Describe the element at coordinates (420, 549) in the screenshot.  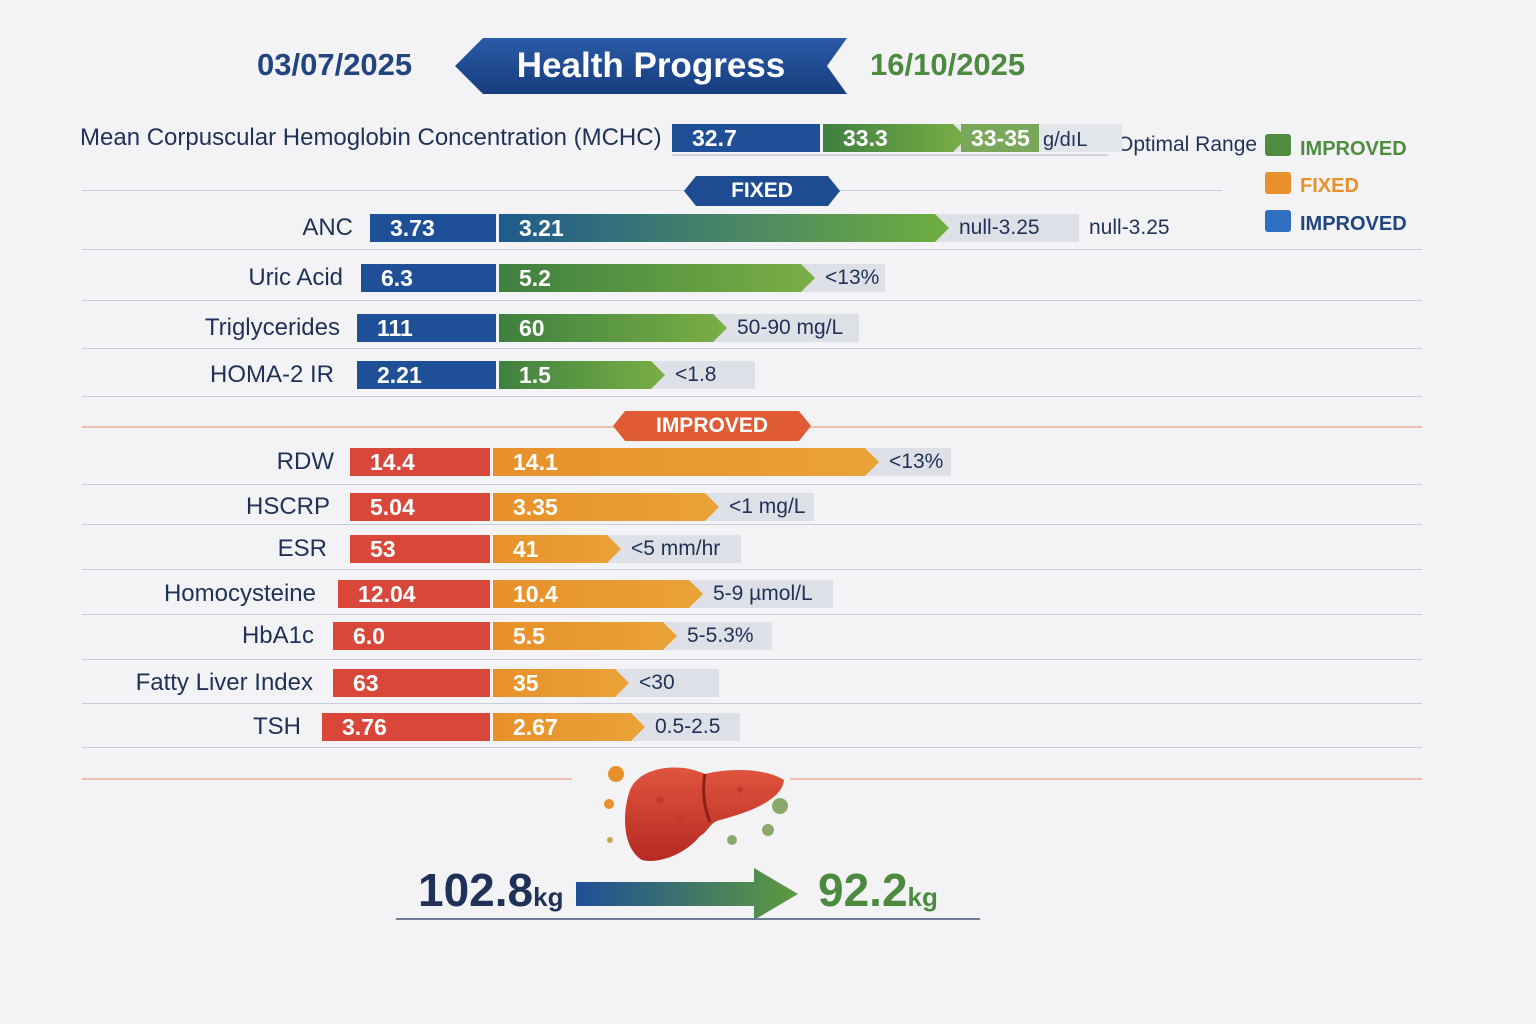
I see `bar-before: 53` at that location.